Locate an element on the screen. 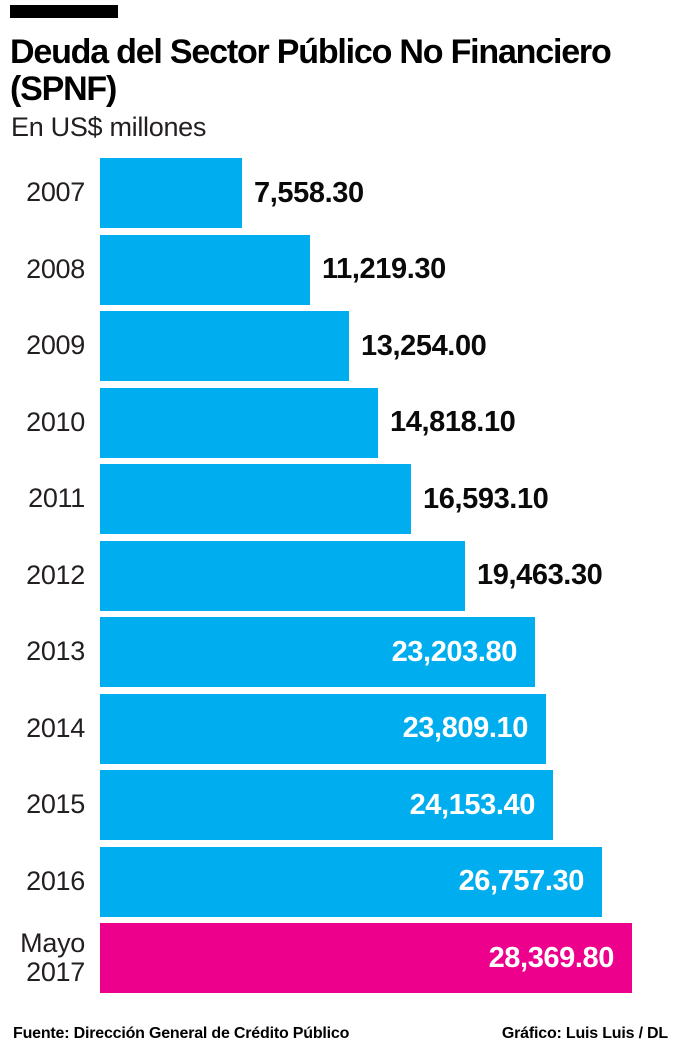  bar-row: 2013 23,203.80 is located at coordinates (346, 652).